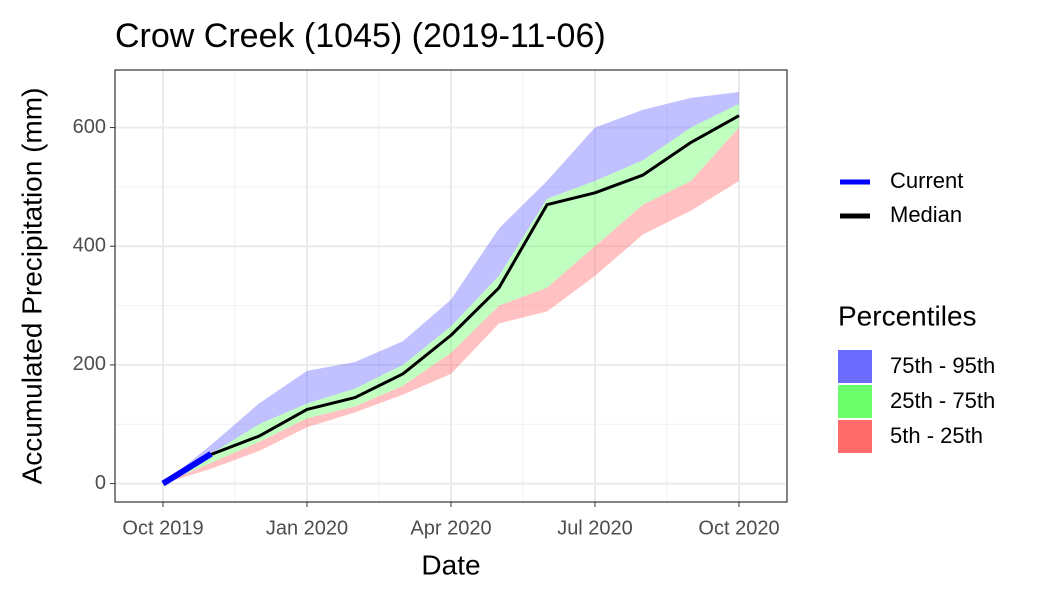 The width and height of the screenshot is (1050, 600). Describe the element at coordinates (942, 365) in the screenshot. I see `legend-label: 75th - 95th` at that location.